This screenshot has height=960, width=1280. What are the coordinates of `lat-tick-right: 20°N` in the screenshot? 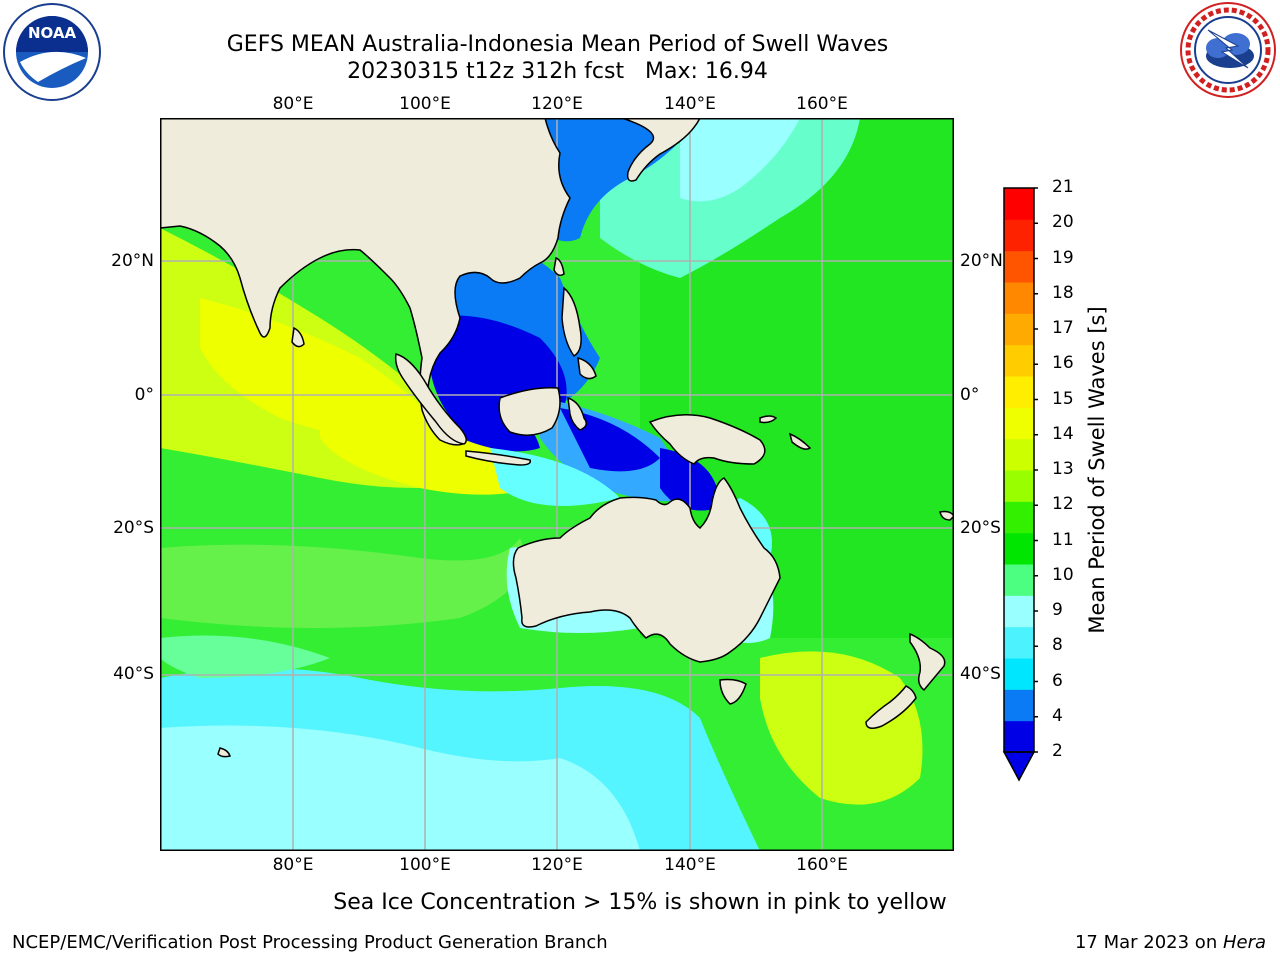 It's located at (981, 261).